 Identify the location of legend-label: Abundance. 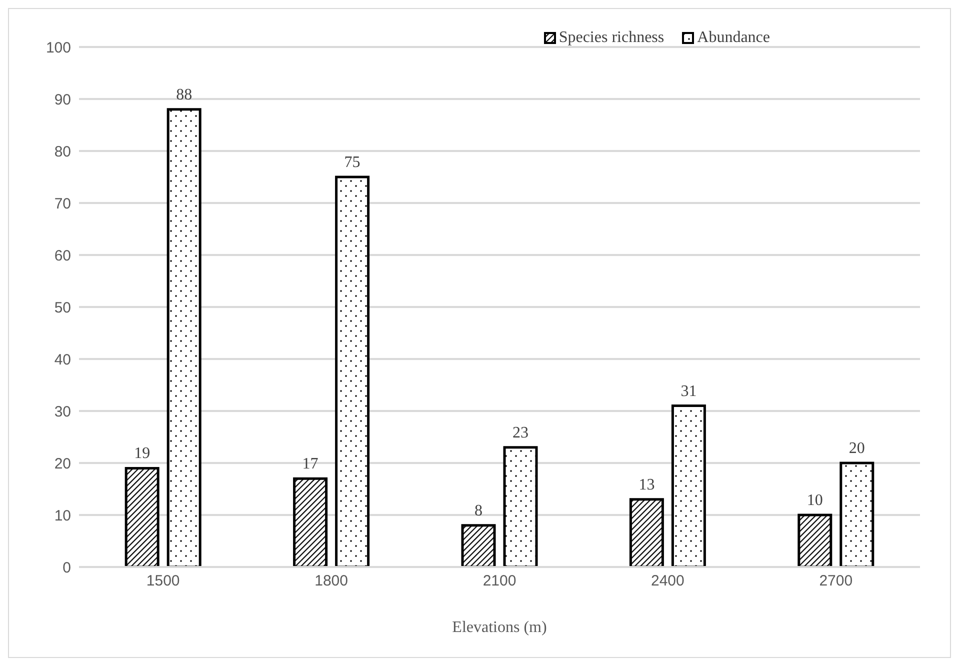
(733, 38).